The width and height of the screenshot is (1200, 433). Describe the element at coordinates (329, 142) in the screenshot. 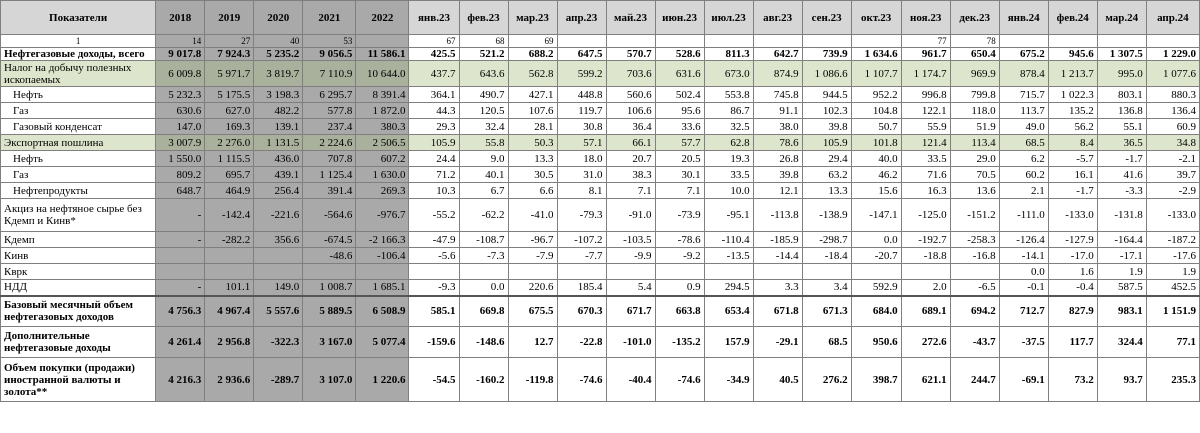

I see `value-cell: 2 224.6` at that location.